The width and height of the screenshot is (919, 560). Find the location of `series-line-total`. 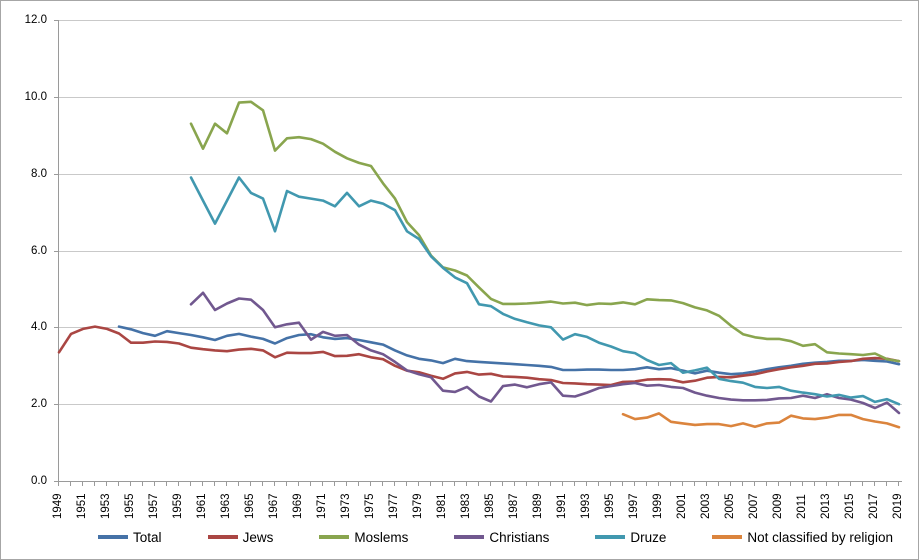

series-line-total is located at coordinates (509, 350).